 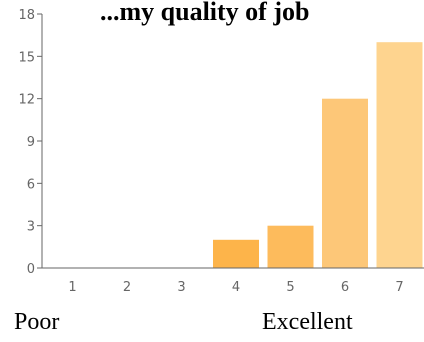 I want to click on x-tick-label-3: 3, so click(x=181, y=287).